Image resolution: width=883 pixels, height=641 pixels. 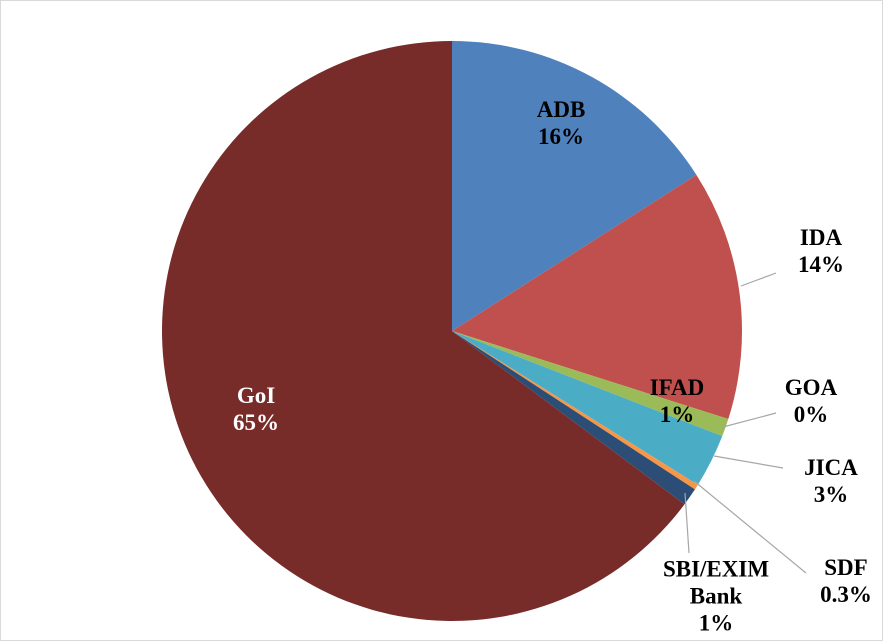 What do you see at coordinates (802, 251) in the screenshot?
I see `slice-label: IDA 14%` at bounding box center [802, 251].